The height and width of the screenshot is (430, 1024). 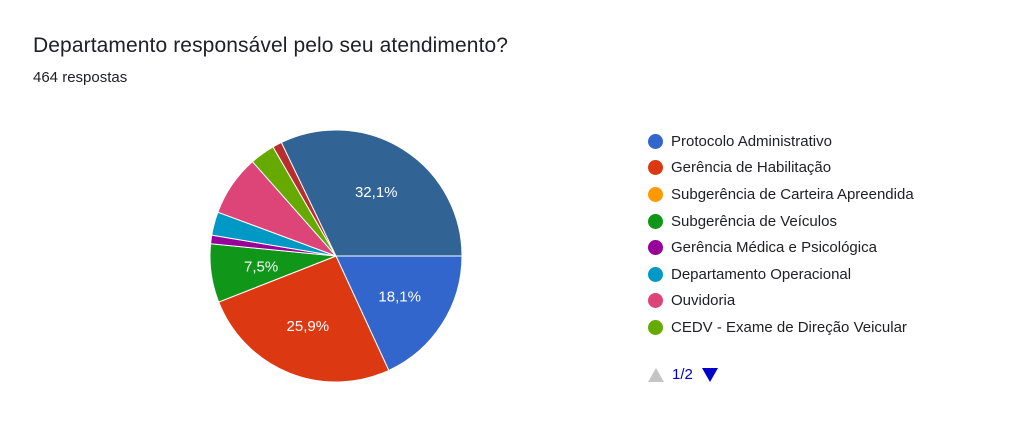 What do you see at coordinates (789, 327) in the screenshot?
I see `legend-label: CEDV - Exame de Direção Veicular` at bounding box center [789, 327].